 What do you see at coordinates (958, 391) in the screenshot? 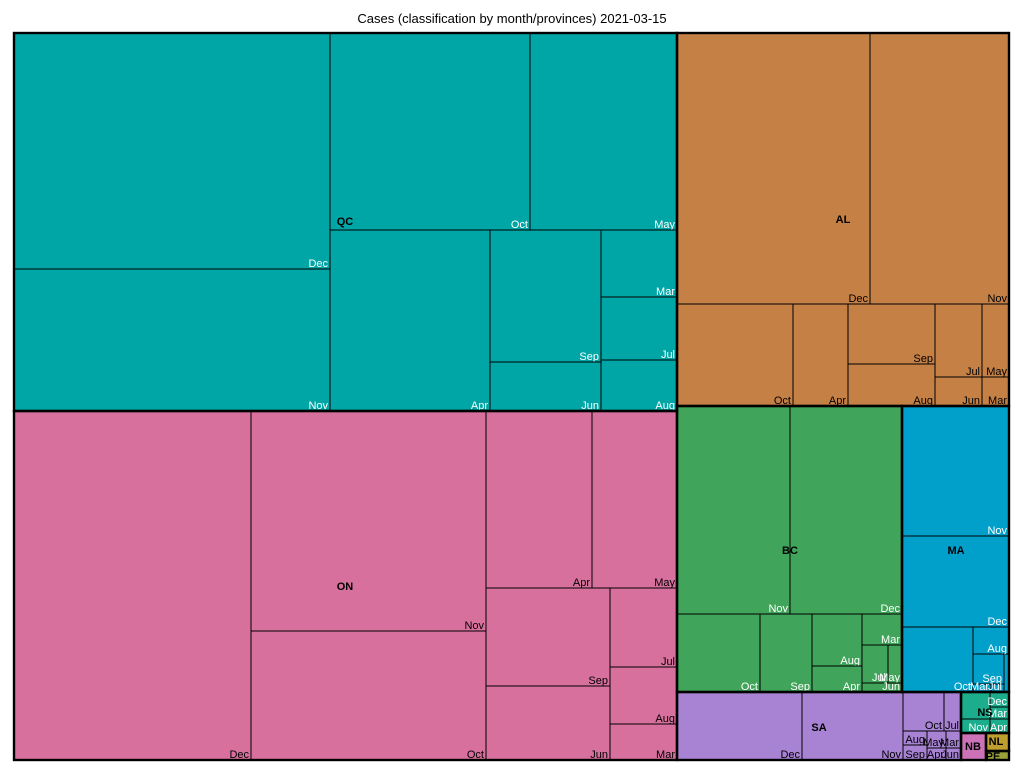
I see `cell-al-jun` at bounding box center [958, 391].